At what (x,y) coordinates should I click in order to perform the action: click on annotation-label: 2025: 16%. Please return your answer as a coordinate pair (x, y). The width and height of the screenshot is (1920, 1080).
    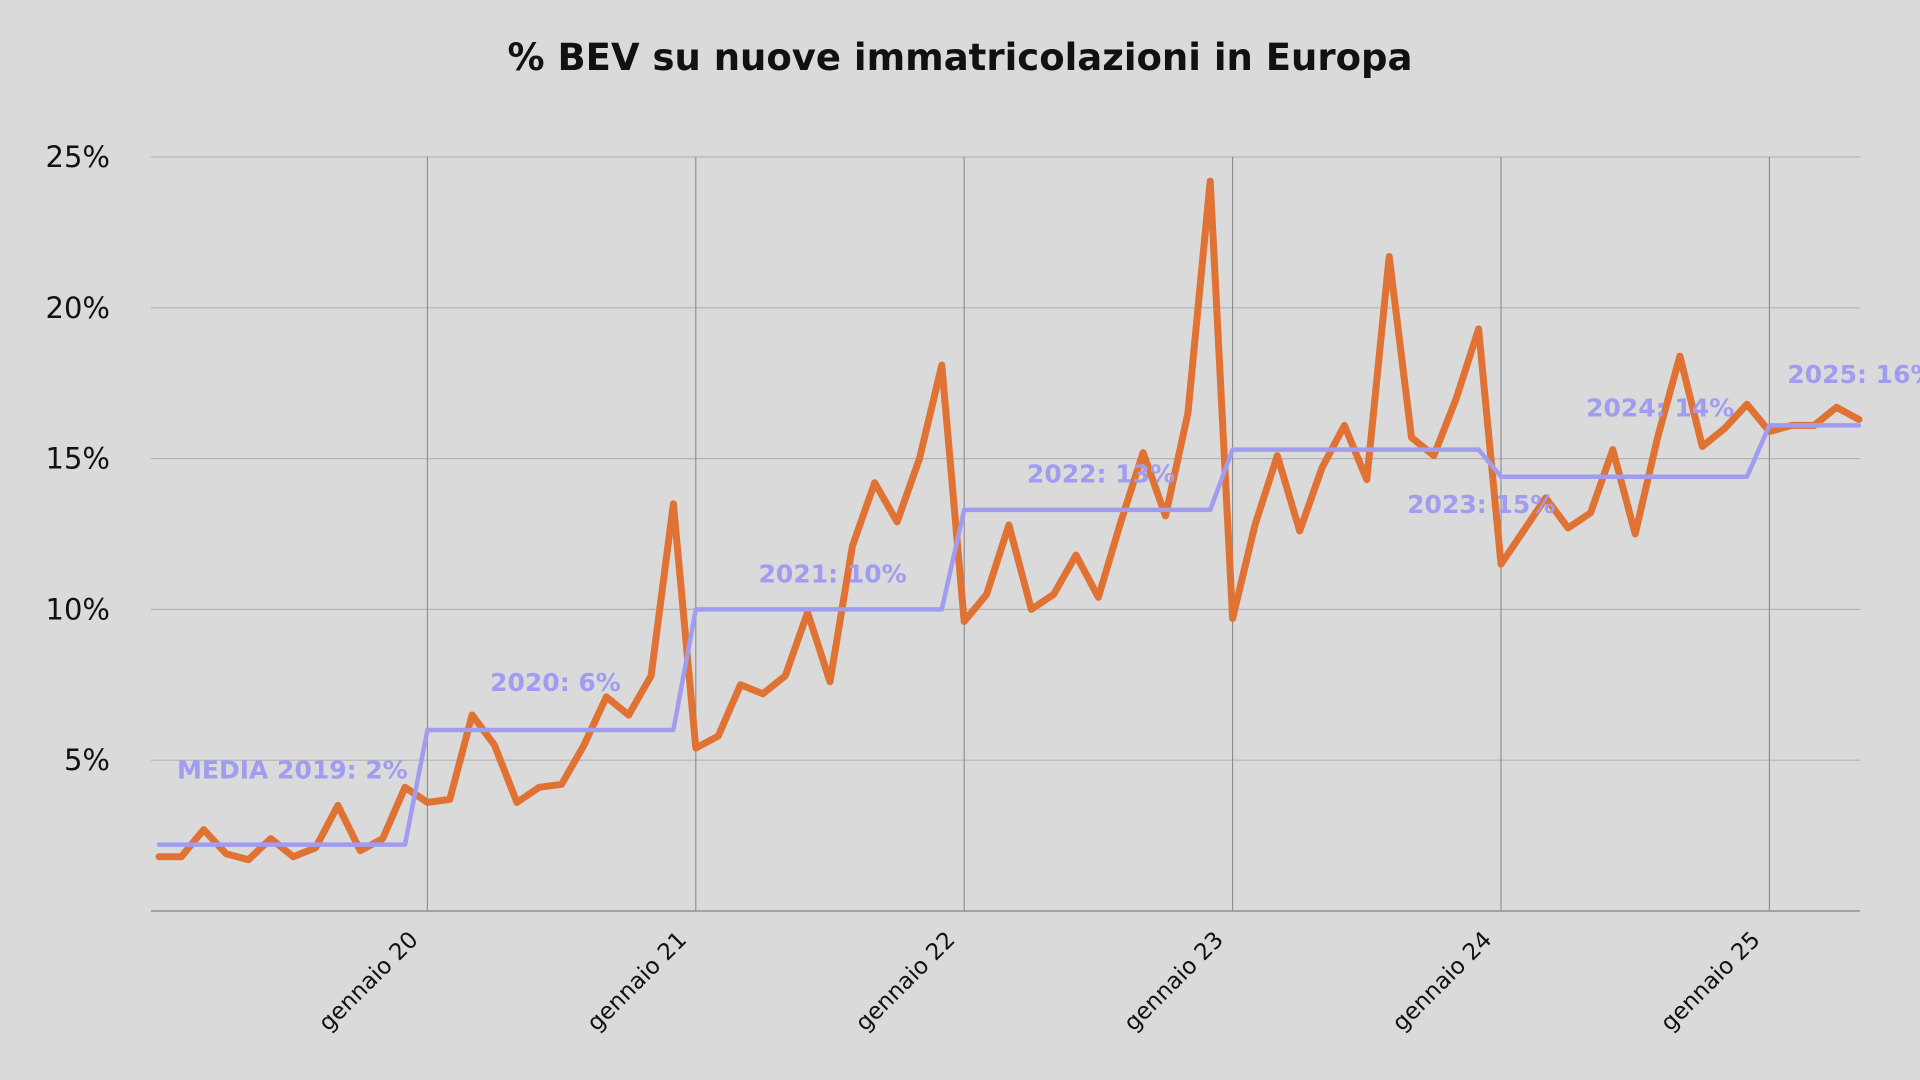
    Looking at the image, I should click on (1853, 374).